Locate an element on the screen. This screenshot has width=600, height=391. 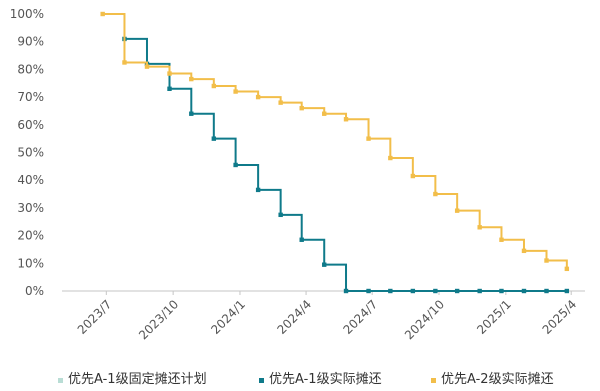
y-tick-label: 10% is located at coordinates (30, 263).